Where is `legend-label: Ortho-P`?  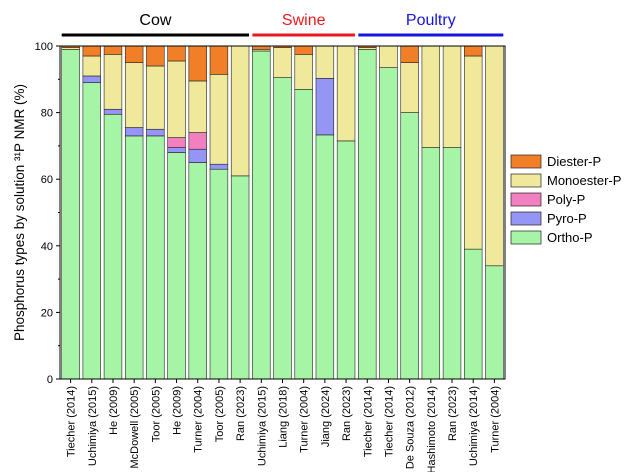 legend-label: Ortho-P is located at coordinates (570, 237).